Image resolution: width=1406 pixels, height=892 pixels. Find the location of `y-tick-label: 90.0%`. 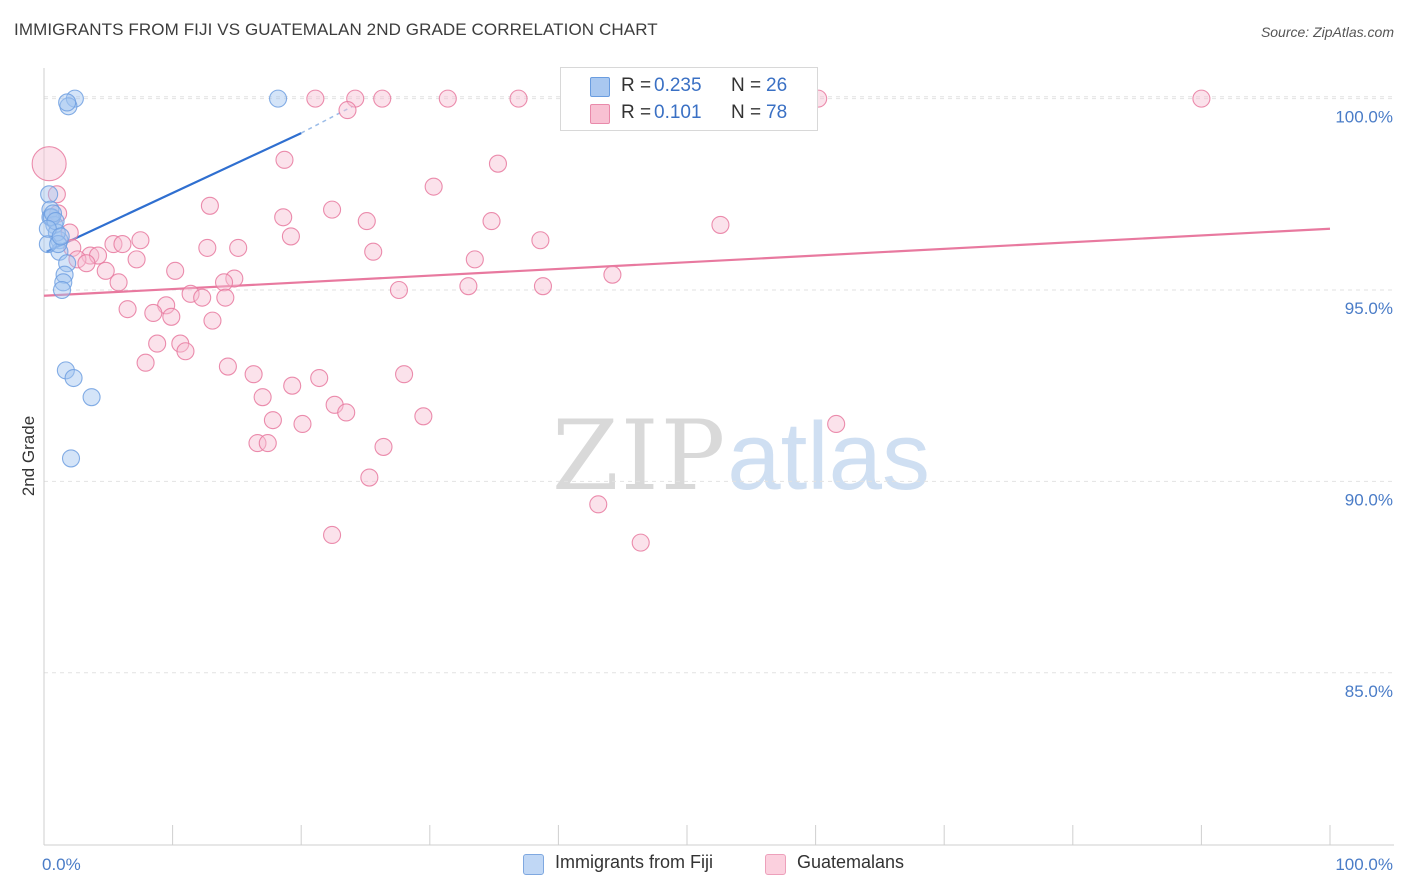

y-tick-label: 90.0% is located at coordinates (1369, 499).